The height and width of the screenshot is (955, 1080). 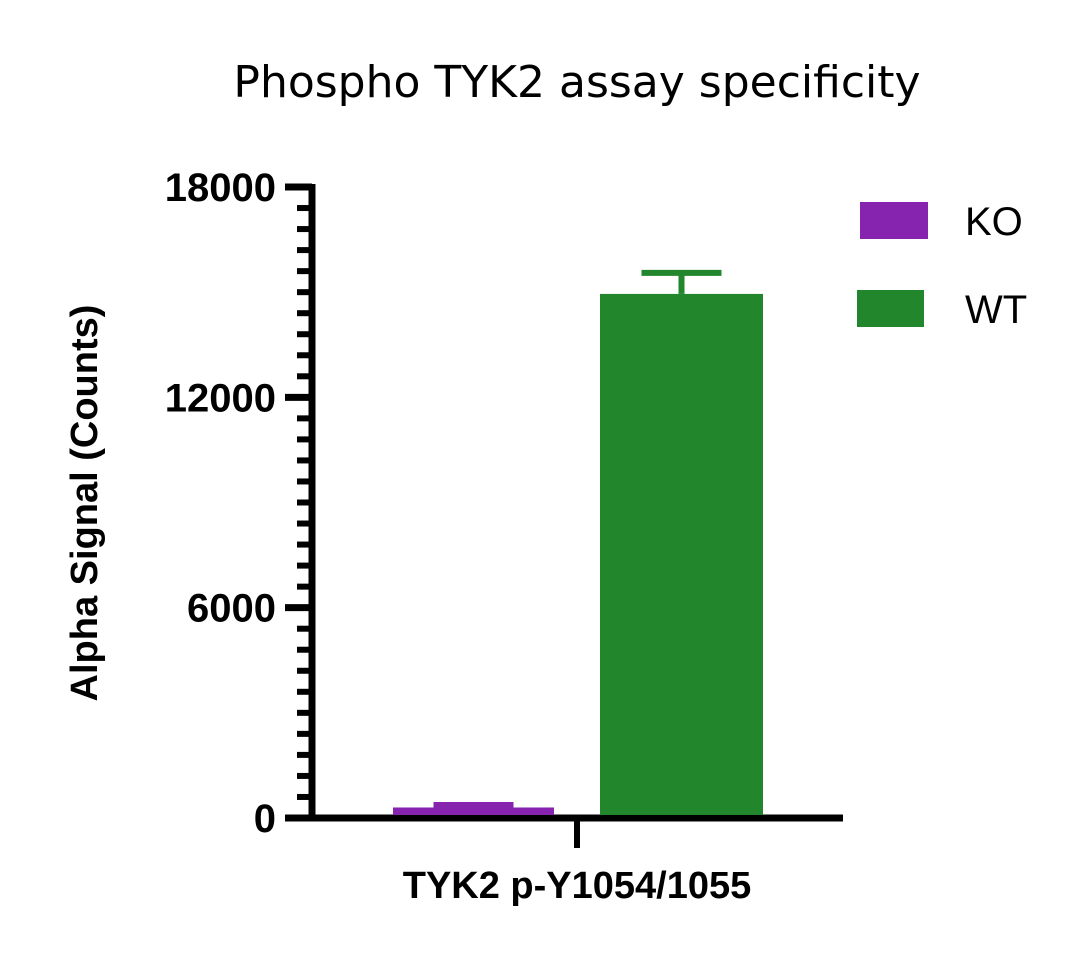 What do you see at coordinates (473, 811) in the screenshot?
I see `bar-ko` at bounding box center [473, 811].